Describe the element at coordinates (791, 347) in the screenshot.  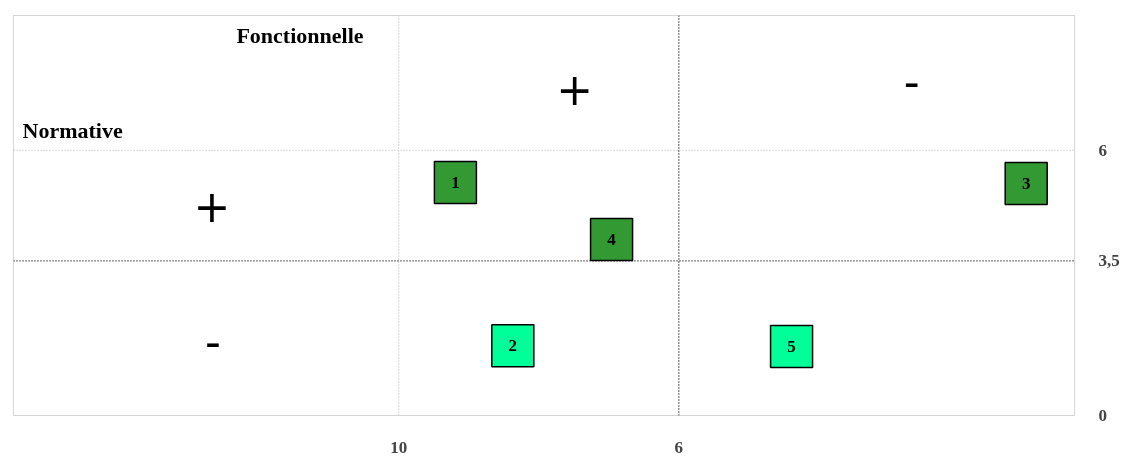
I see `annotation: 5` at that location.